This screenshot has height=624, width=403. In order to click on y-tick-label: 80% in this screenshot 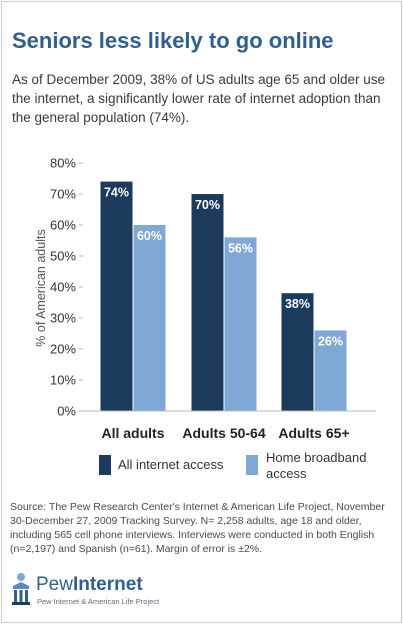, I will do `click(63, 163)`.